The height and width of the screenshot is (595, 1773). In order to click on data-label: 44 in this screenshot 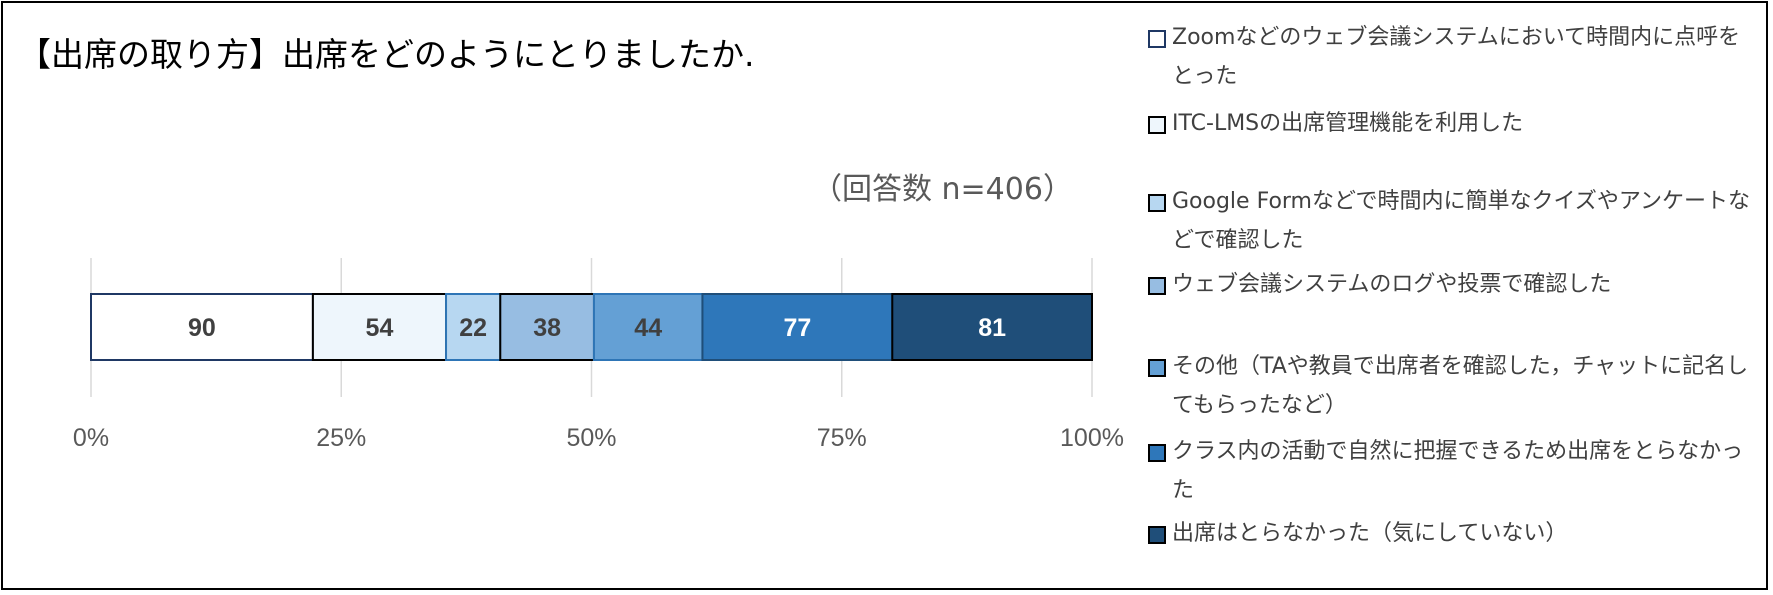, I will do `click(648, 328)`.